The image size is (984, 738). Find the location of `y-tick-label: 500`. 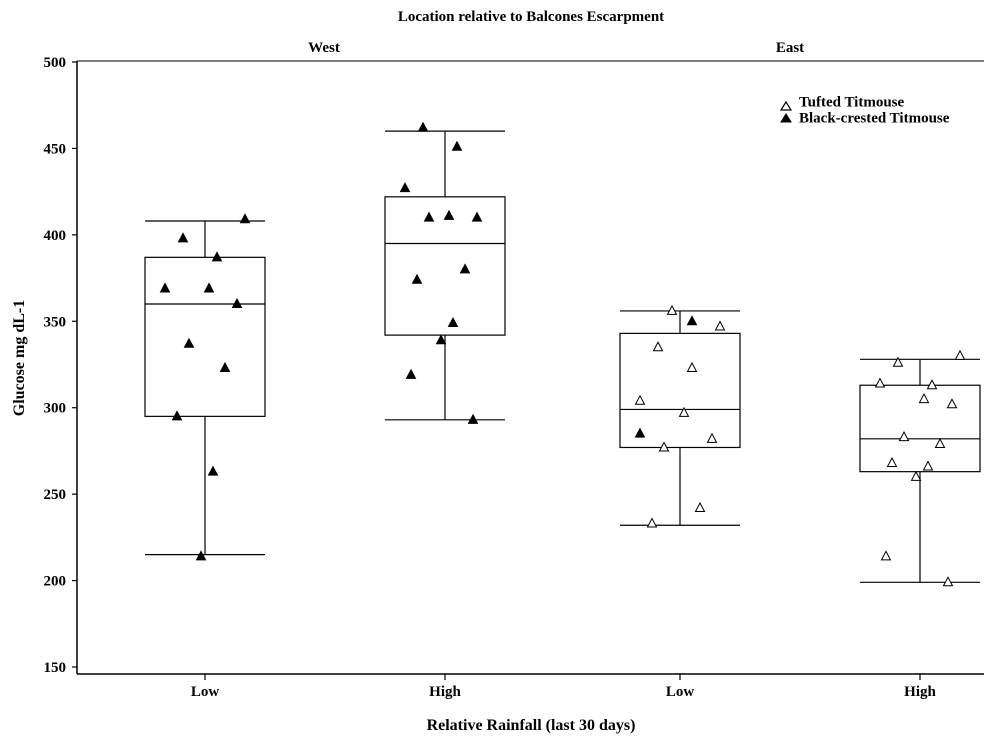

y-tick-label: 500 is located at coordinates (55, 63).